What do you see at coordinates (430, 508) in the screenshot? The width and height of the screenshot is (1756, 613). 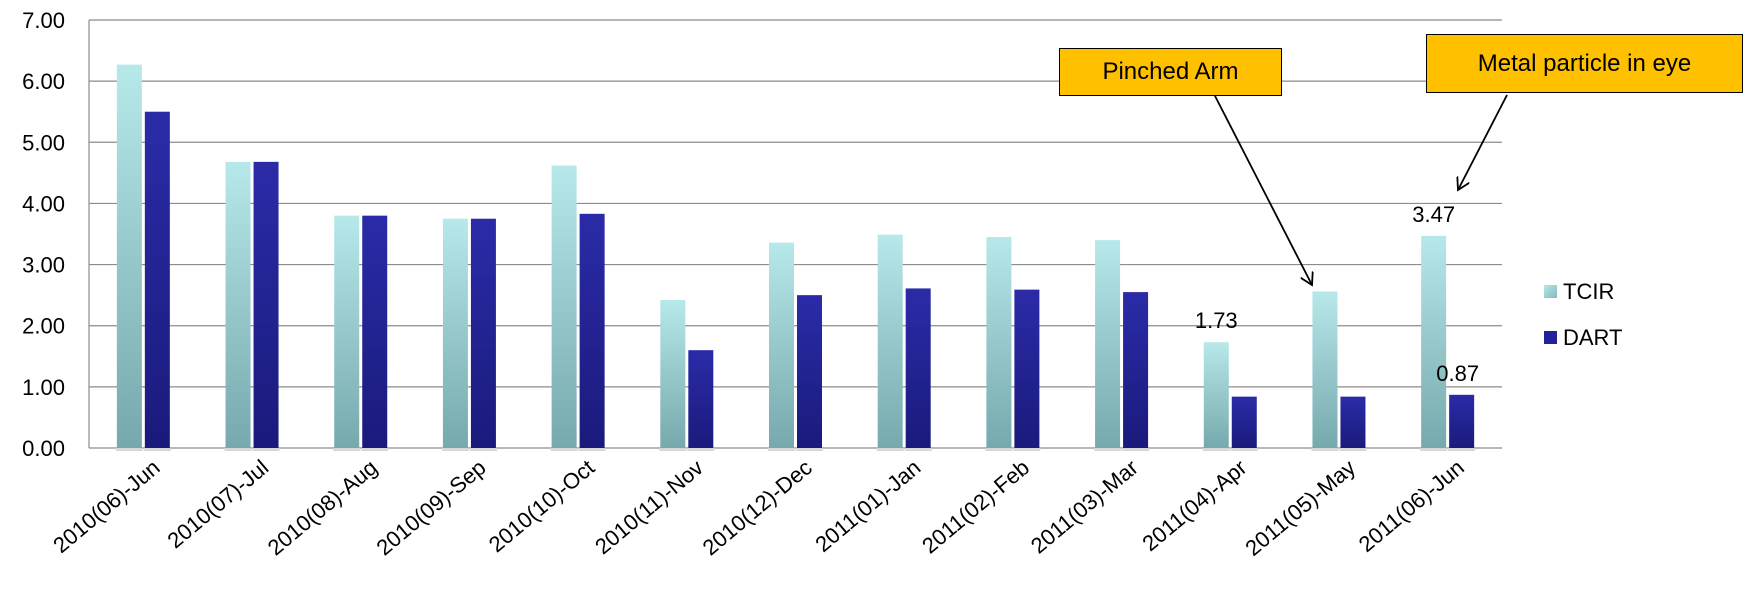 I see `x-tick-label: 2010(09)-Sep` at bounding box center [430, 508].